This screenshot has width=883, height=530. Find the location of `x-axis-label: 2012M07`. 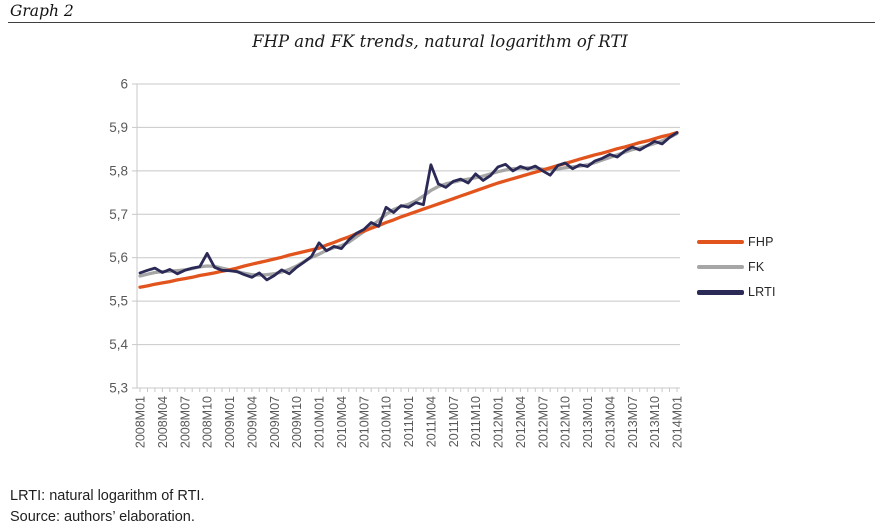

x-axis-label: 2012M07 is located at coordinates (543, 422).